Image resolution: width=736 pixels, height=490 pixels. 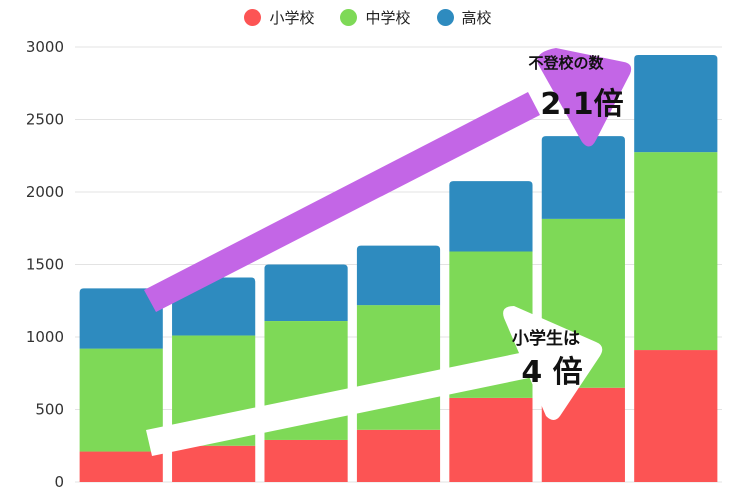 I want to click on annotation-total-line2: 2.1倍, so click(x=581, y=104).